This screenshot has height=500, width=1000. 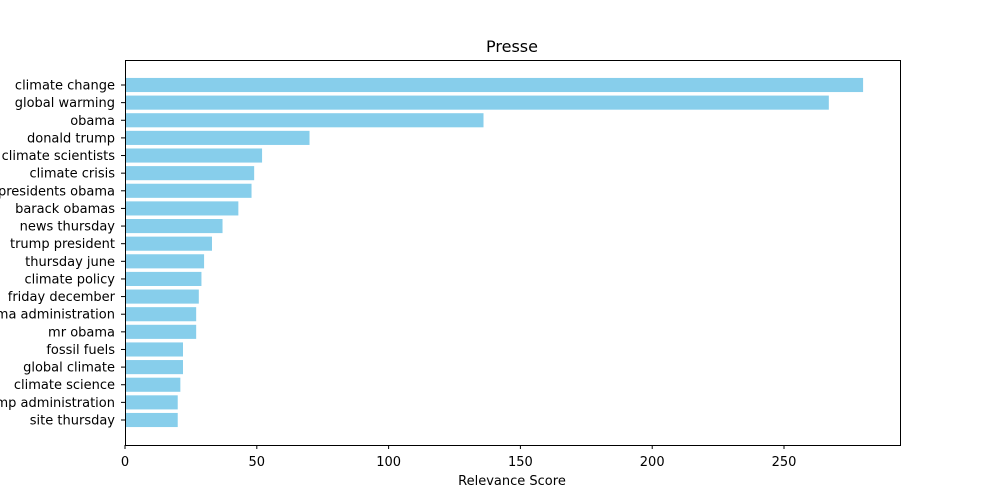 I want to click on x-axis-label: Relevance Score, so click(x=512, y=481).